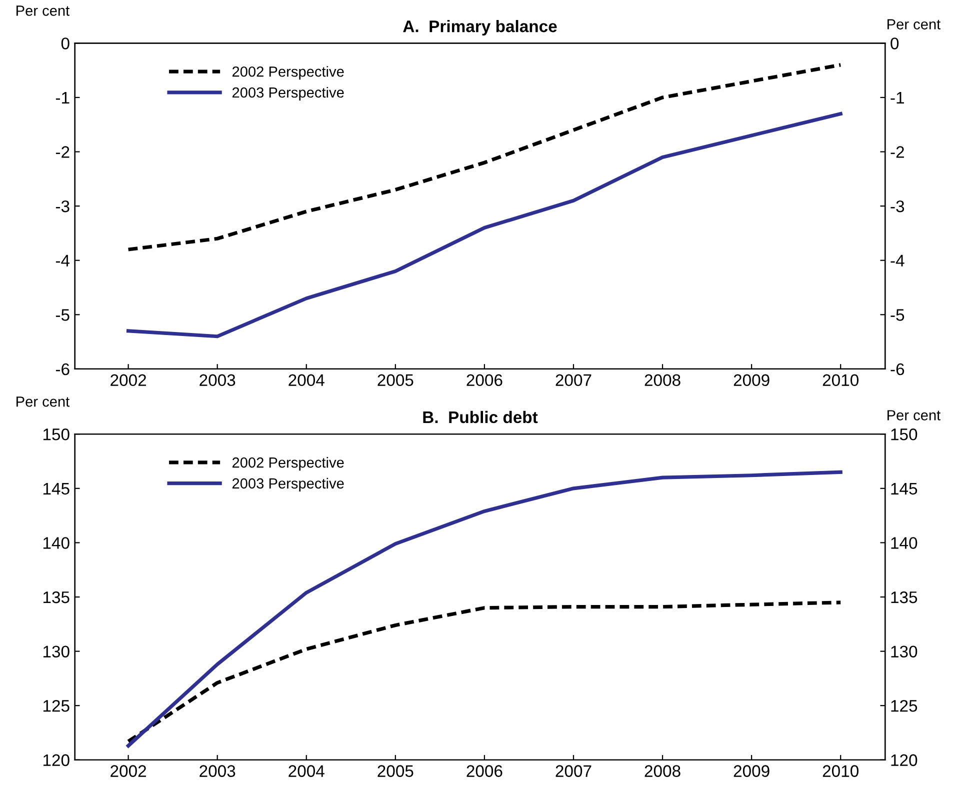 This screenshot has width=960, height=785. I want to click on y-tick-label: -2, so click(63, 152).